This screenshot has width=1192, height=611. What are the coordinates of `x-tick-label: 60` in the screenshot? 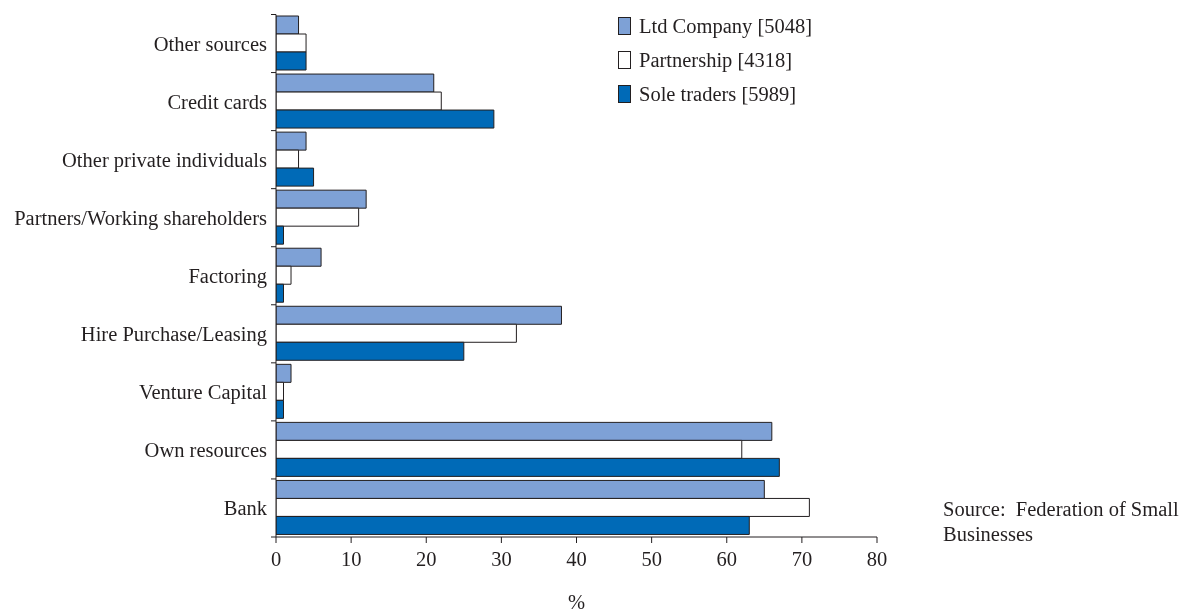 It's located at (726, 558).